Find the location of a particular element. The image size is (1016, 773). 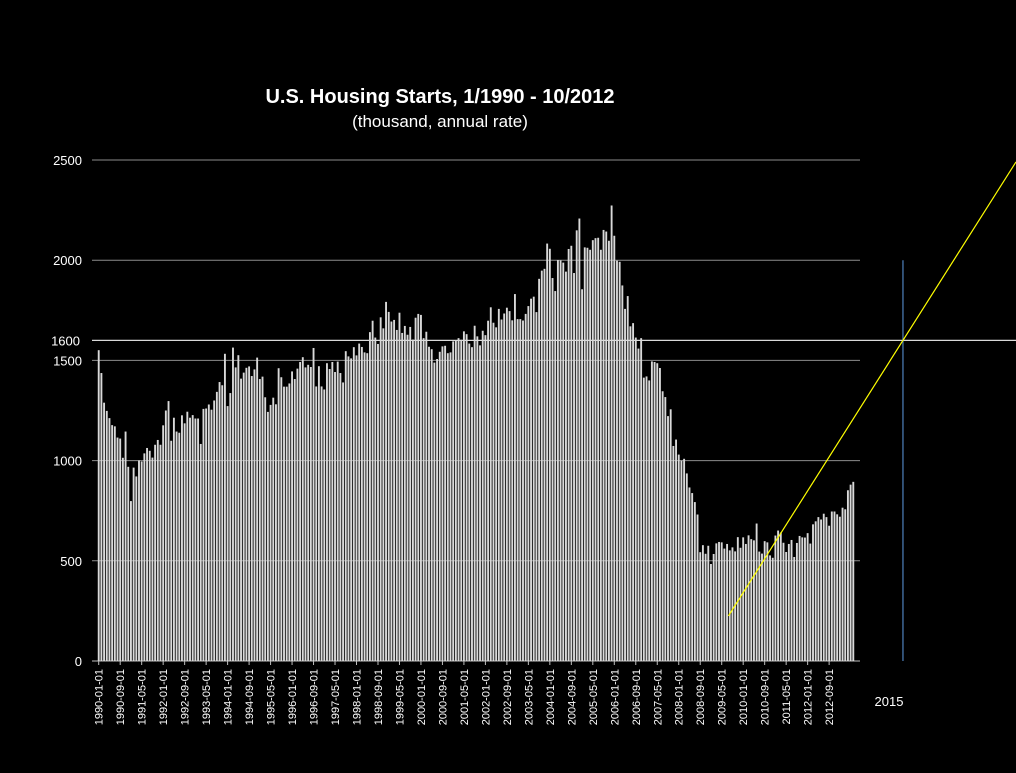

chart-title: U.S. Housing Starts, 1/1990 - 10/2012 is located at coordinates (440, 97).